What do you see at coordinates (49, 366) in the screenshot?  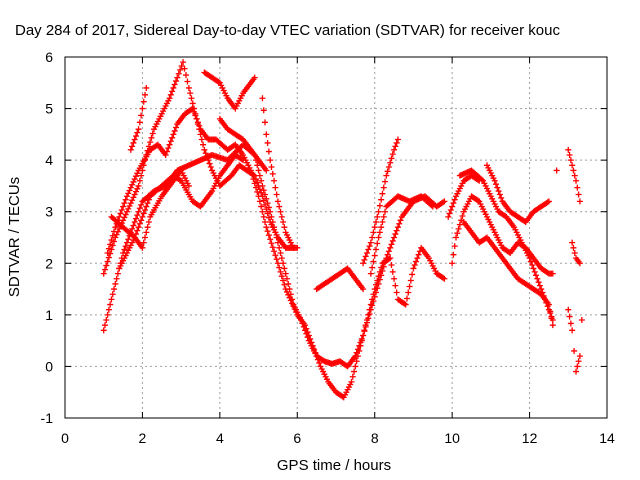 I see `y-tick-label: 0` at bounding box center [49, 366].